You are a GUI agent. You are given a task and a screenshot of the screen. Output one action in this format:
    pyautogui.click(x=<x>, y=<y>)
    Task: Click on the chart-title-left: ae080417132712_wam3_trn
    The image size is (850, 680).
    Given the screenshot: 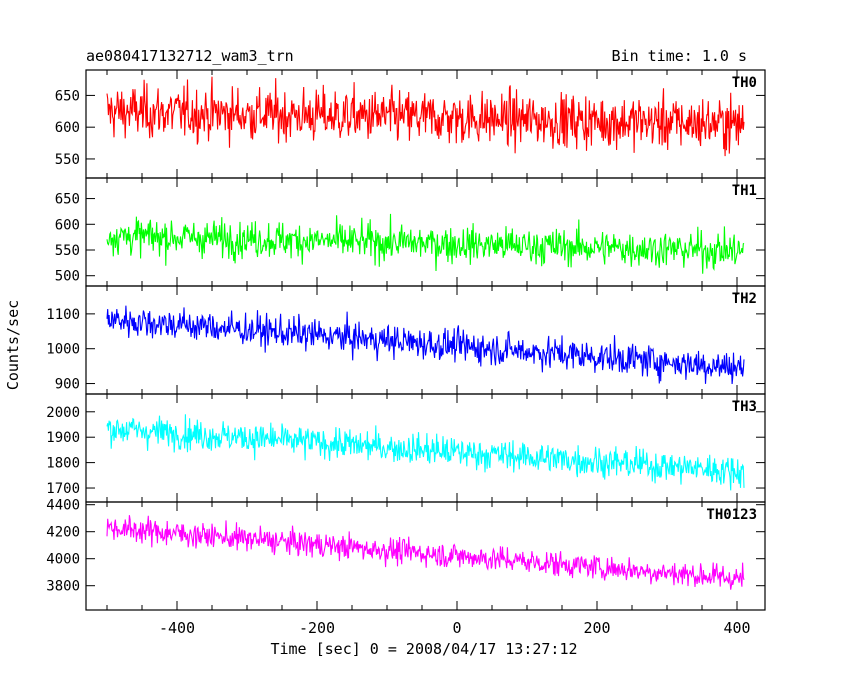 What is the action you would take?
    pyautogui.click(x=190, y=56)
    